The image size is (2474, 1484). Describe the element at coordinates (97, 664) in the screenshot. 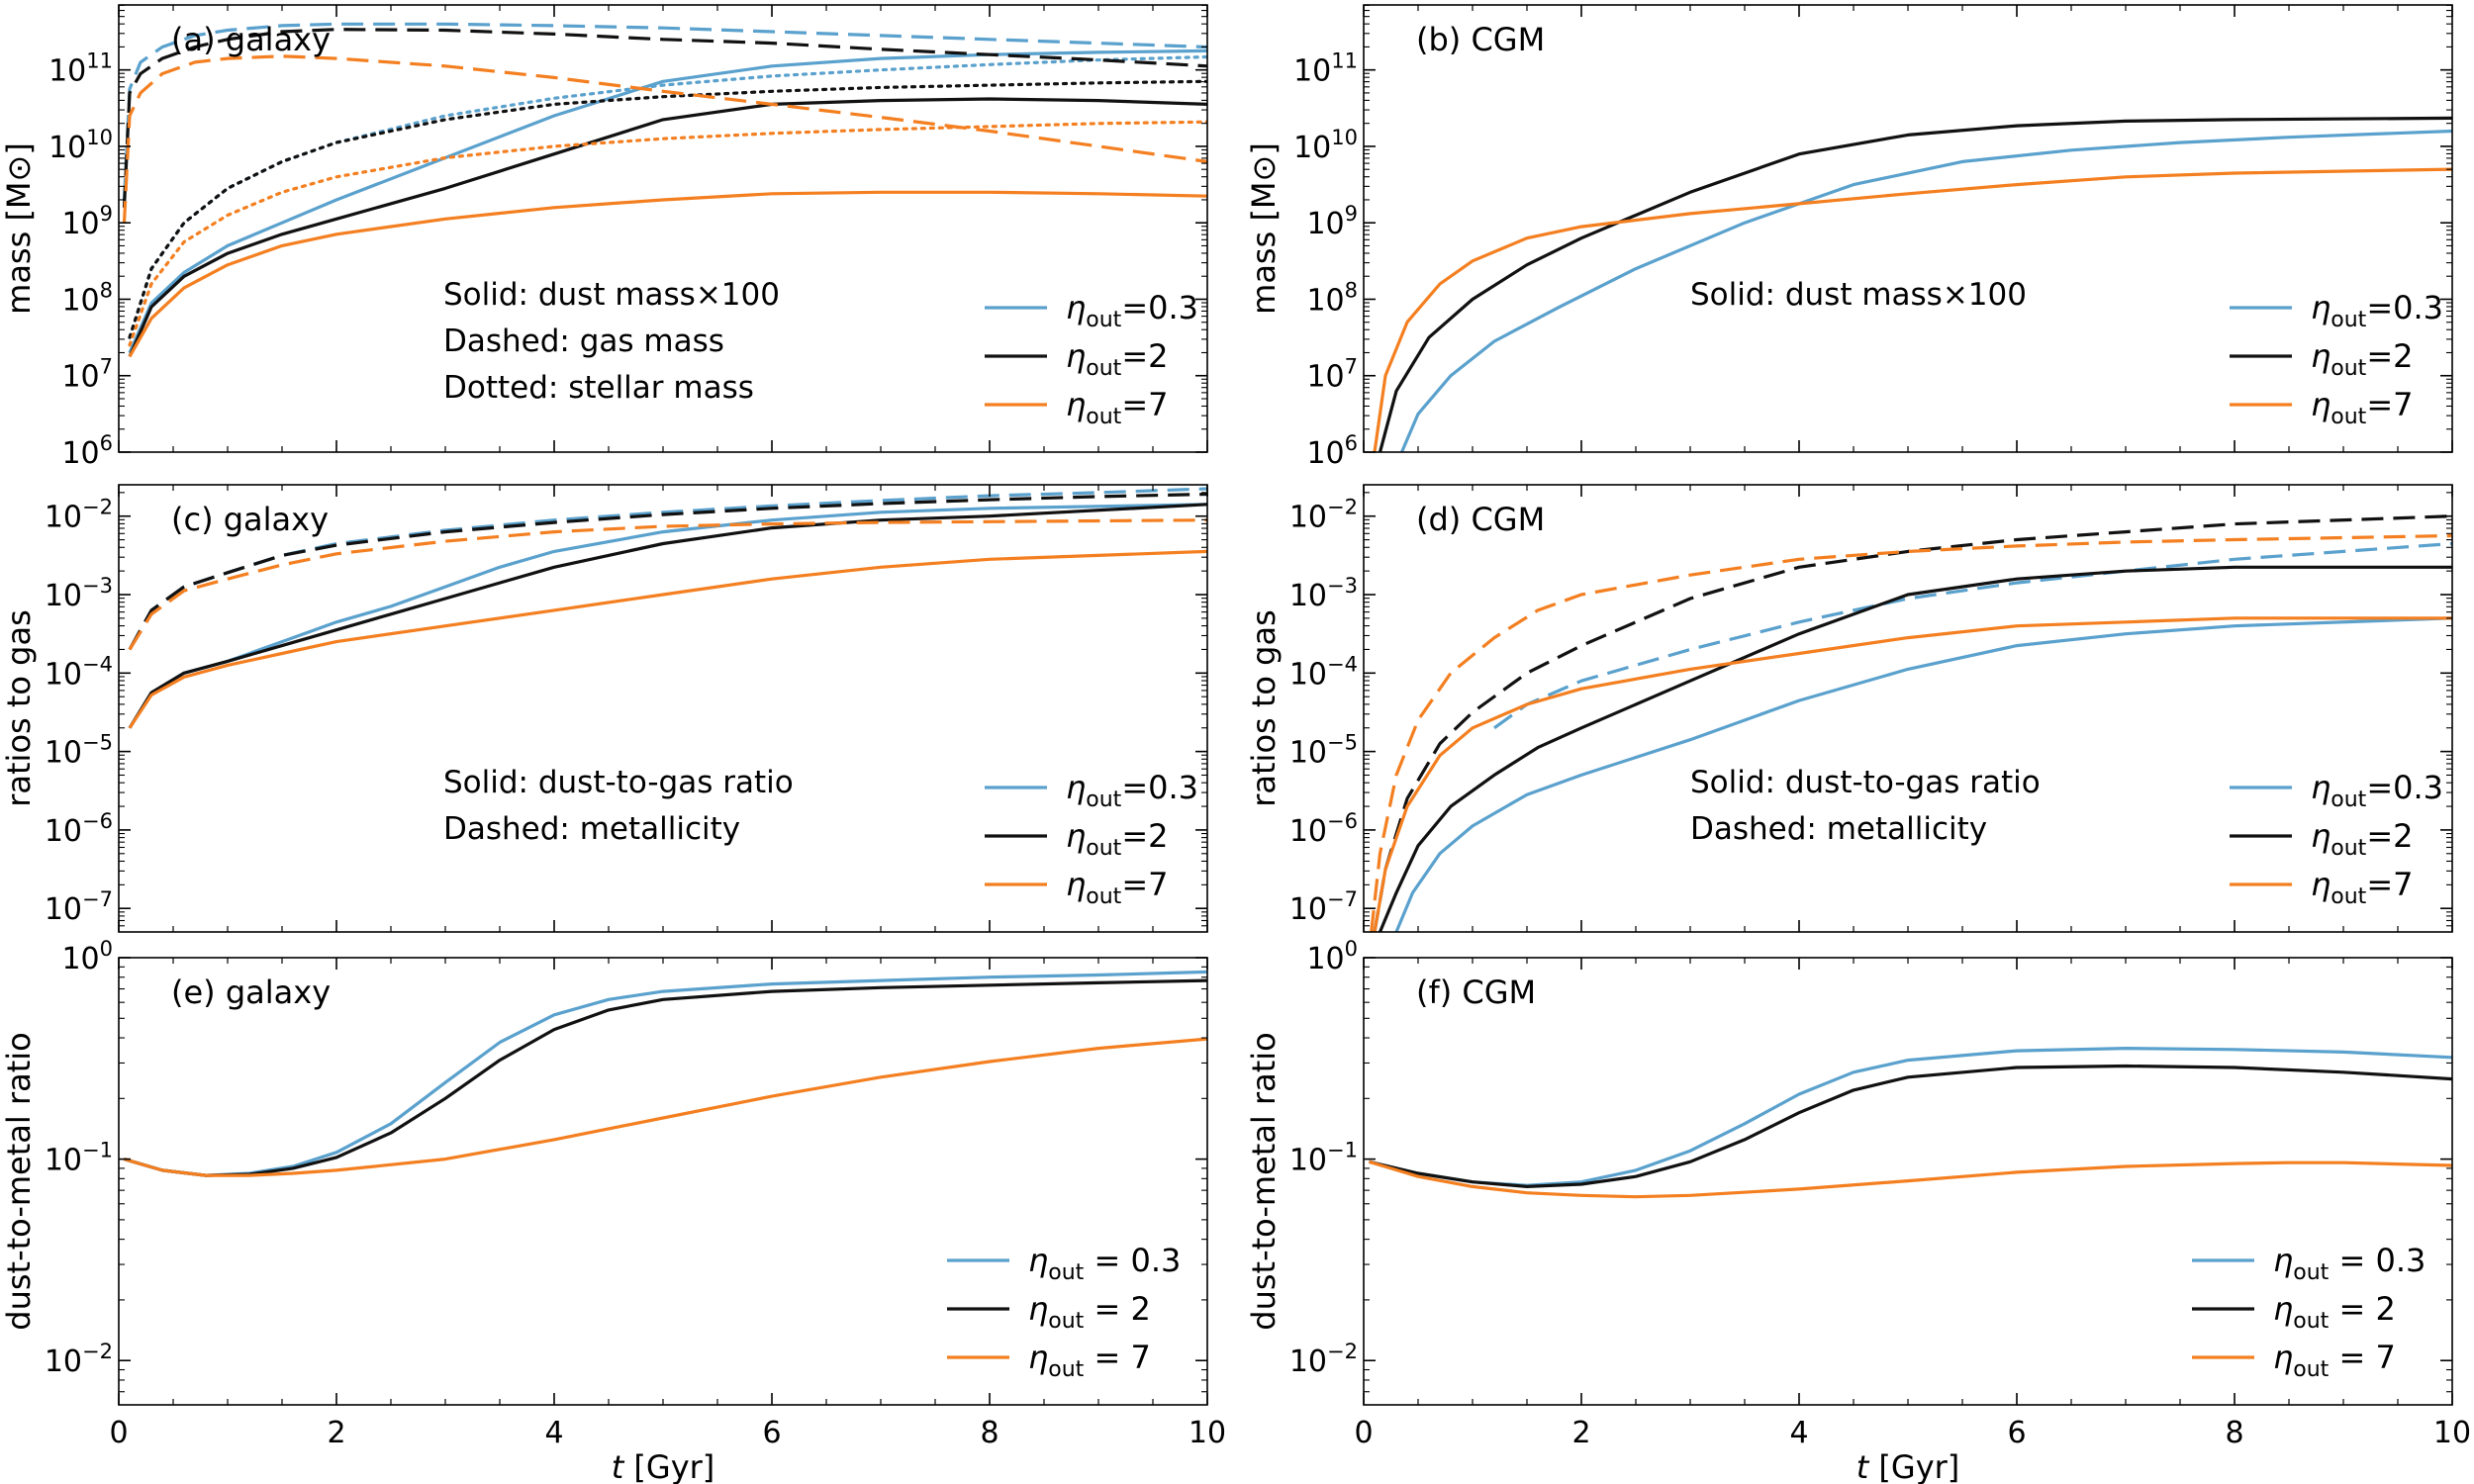

I see `y-tick-exp: −4` at that location.